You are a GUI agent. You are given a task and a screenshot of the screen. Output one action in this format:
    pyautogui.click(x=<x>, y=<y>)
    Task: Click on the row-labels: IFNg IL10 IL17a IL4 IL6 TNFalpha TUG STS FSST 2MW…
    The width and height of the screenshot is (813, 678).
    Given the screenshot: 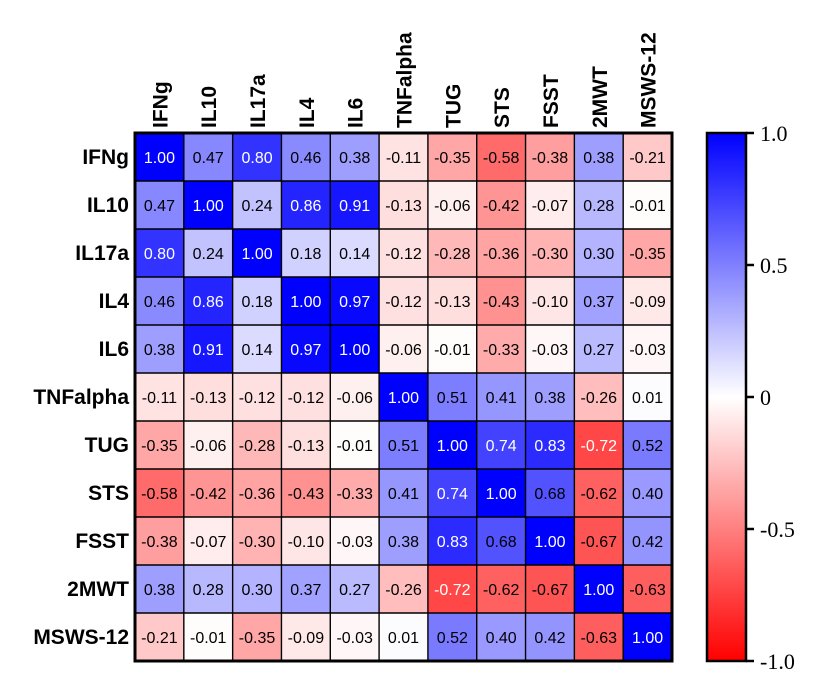 What is the action you would take?
    pyautogui.click(x=81, y=397)
    